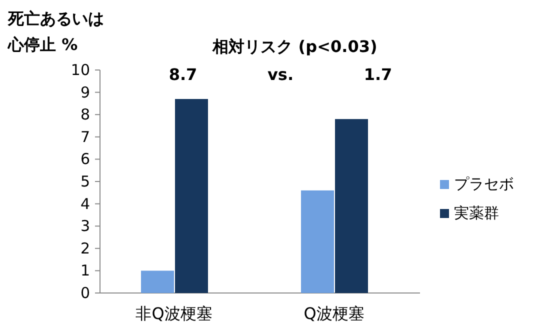  Describe the element at coordinates (85, 181) in the screenshot. I see `y-tick-label: 5` at that location.